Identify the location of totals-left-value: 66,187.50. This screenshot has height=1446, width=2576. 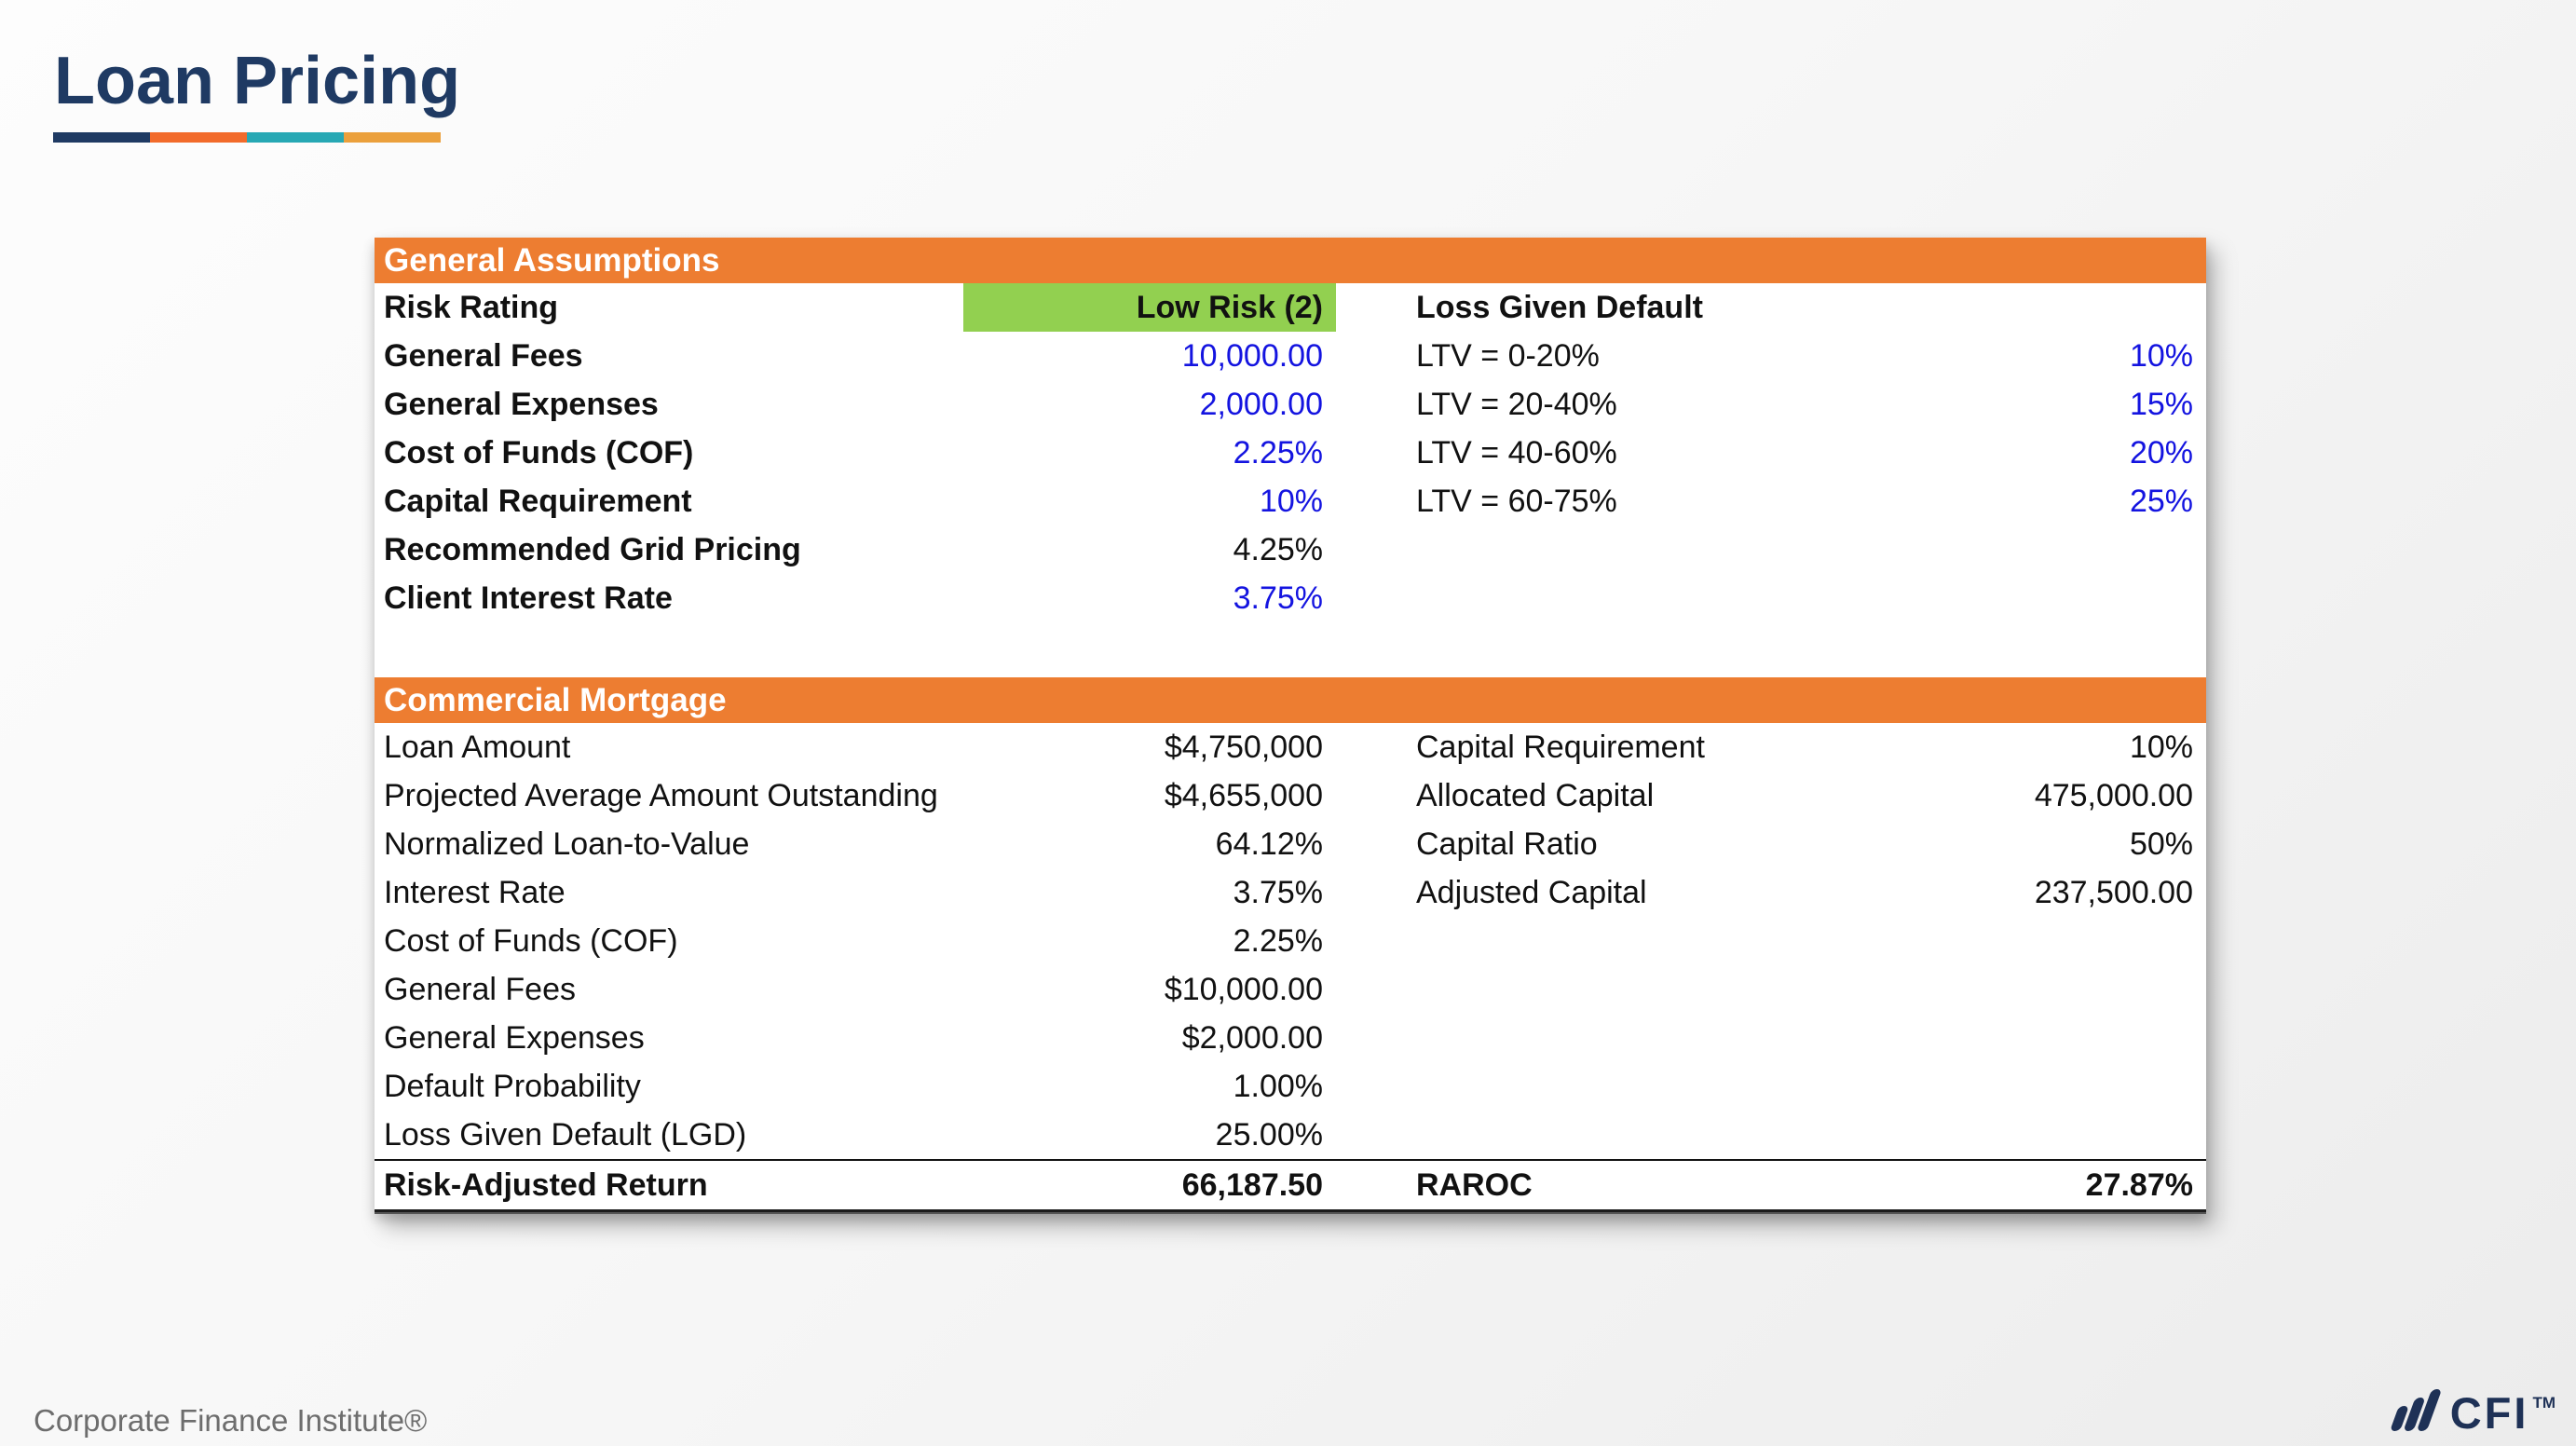
(1252, 1184).